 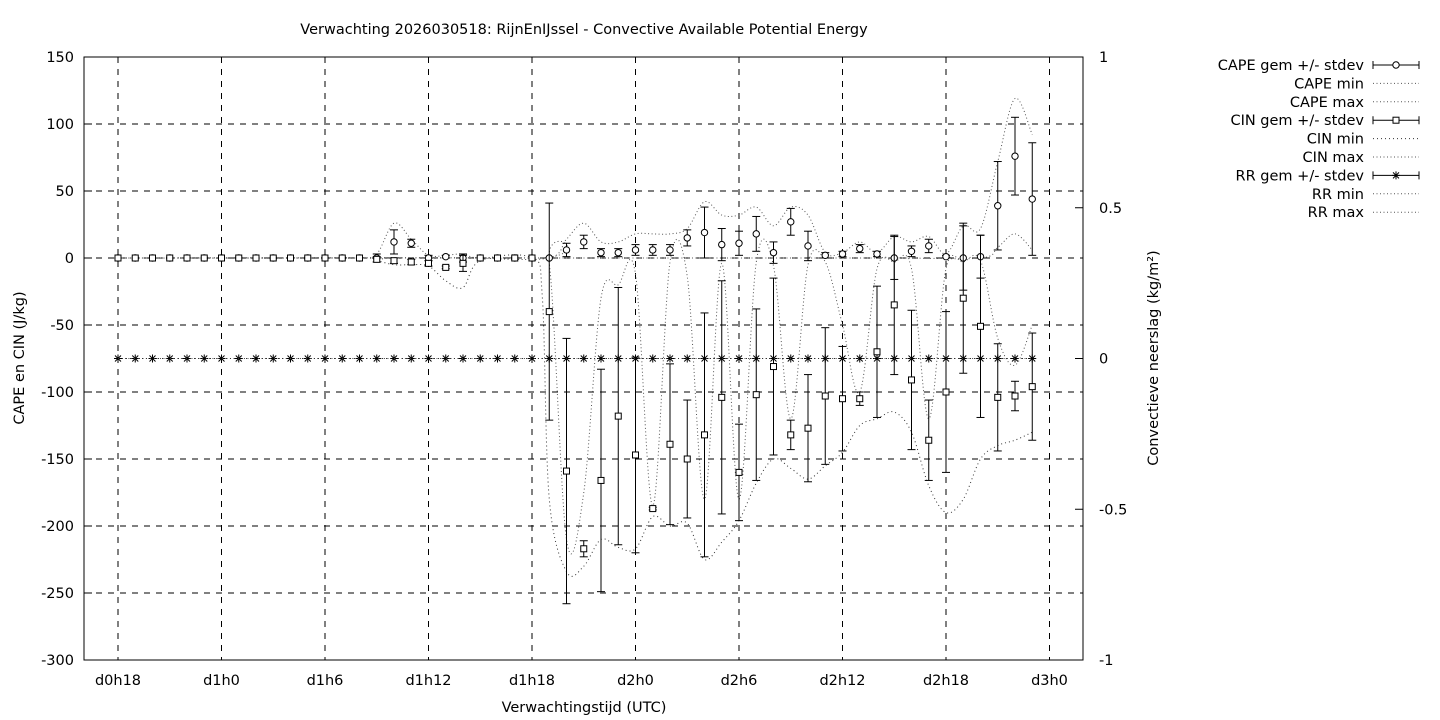 I want to click on legend-label: CIN max, so click(x=1334, y=158).